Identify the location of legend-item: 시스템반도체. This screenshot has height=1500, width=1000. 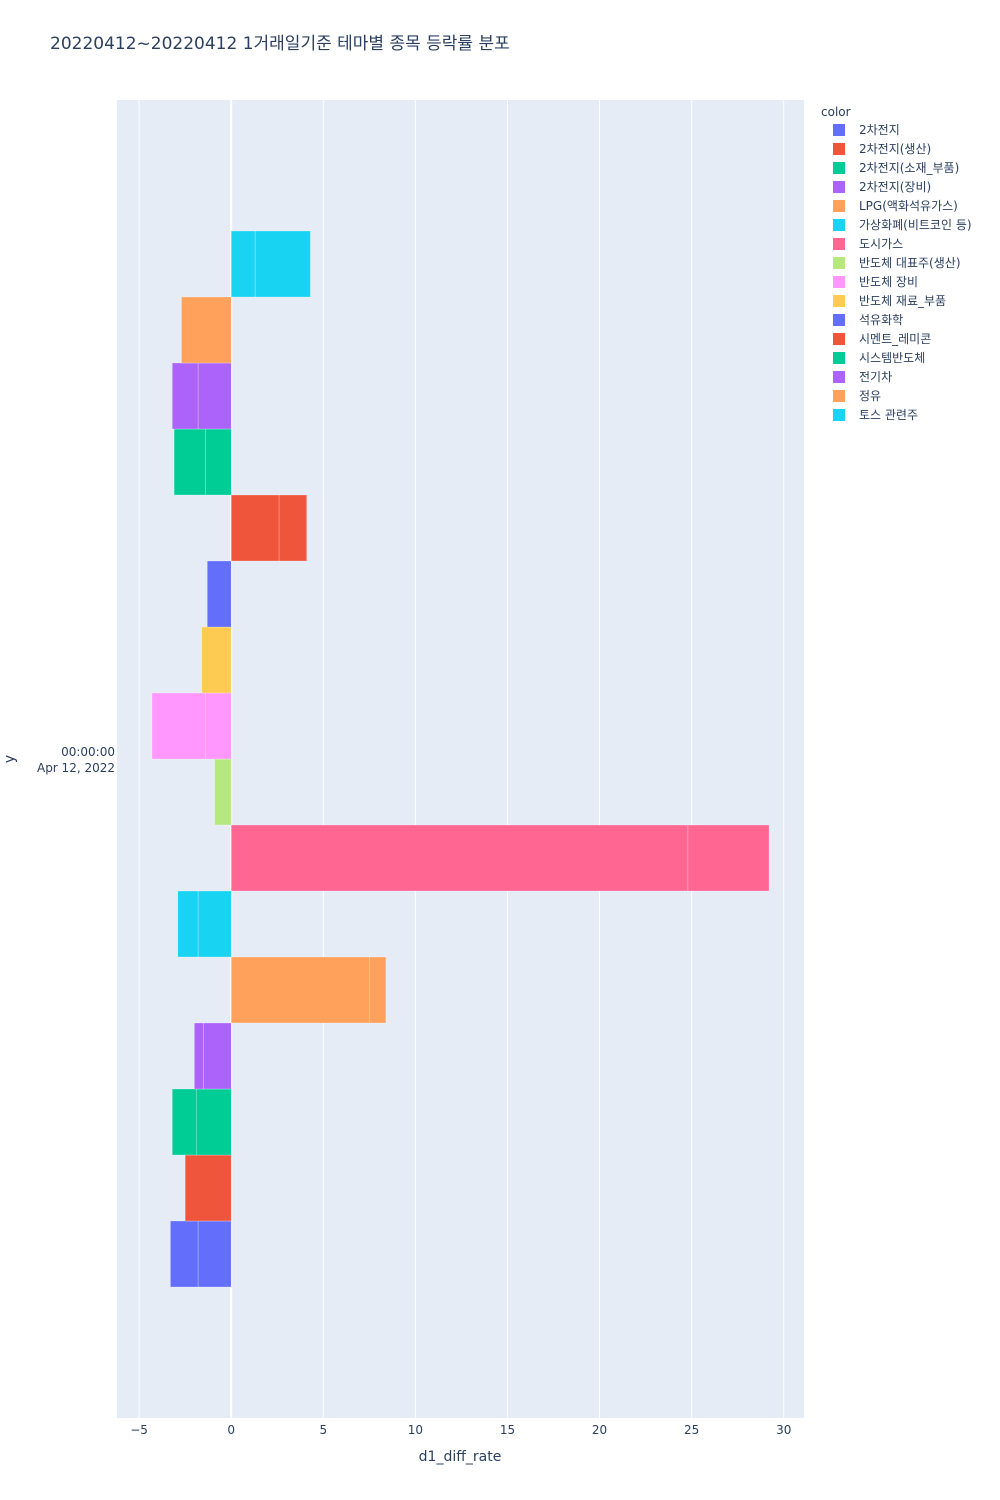
(879, 358).